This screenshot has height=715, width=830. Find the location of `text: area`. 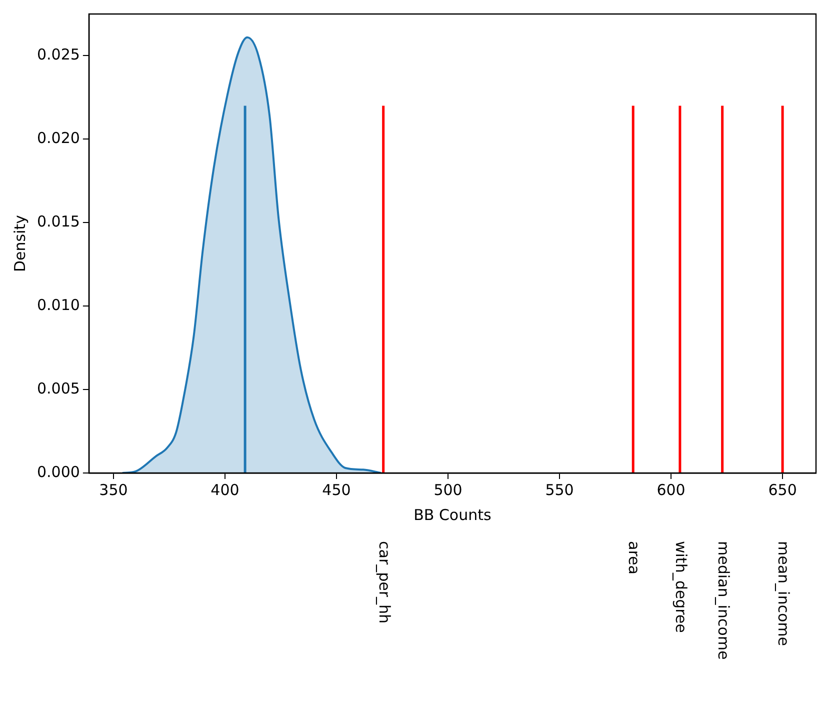

text: area is located at coordinates (634, 557).